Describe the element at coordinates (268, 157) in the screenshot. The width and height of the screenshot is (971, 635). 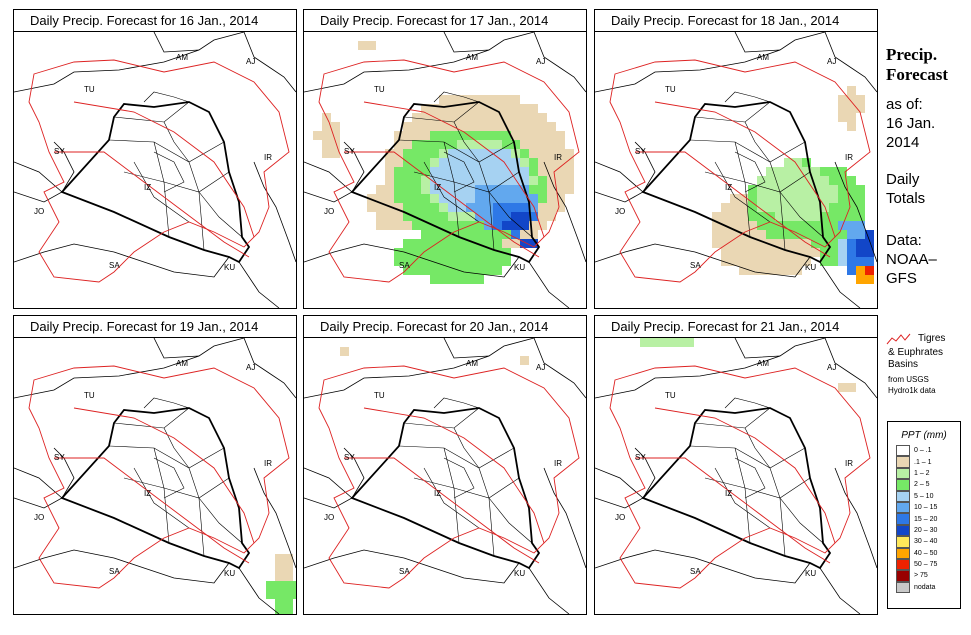
I see `country-label: IR` at that location.